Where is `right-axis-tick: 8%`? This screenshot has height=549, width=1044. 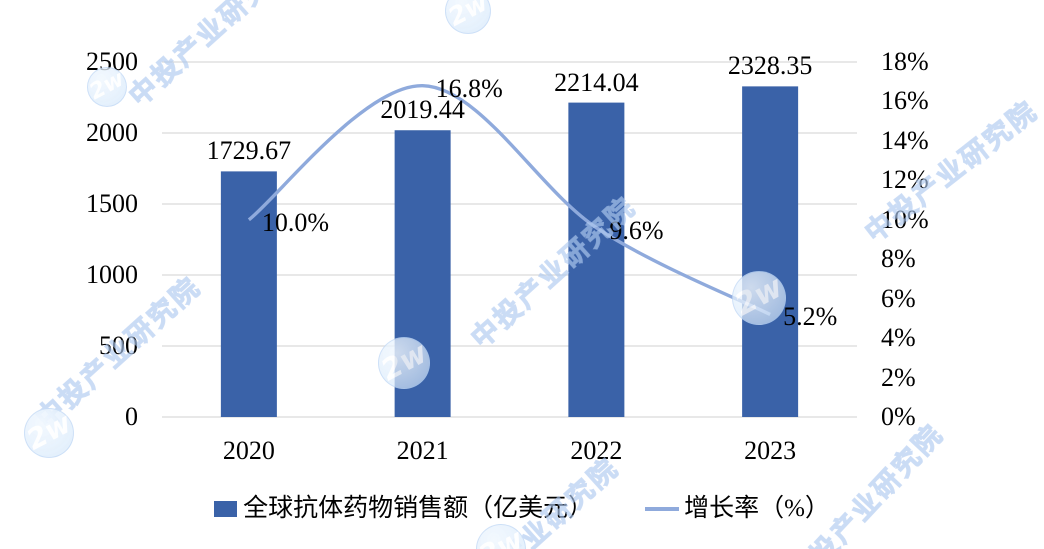 right-axis-tick: 8% is located at coordinates (898, 259).